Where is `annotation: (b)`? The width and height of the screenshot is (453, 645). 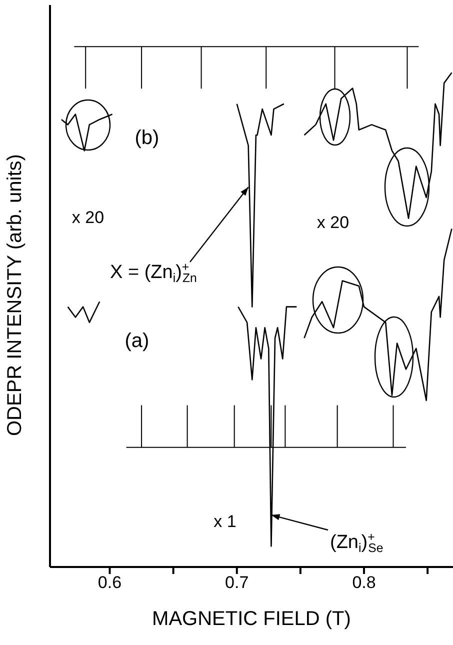
annotation: (b) is located at coordinates (147, 138).